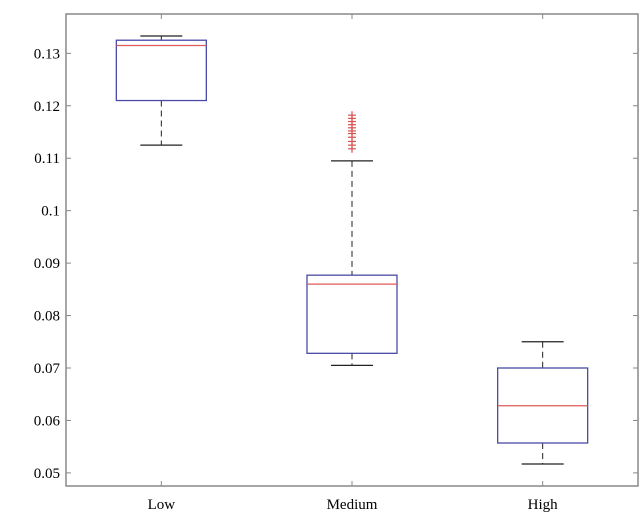 Image resolution: width=642 pixels, height=515 pixels. I want to click on y-tick-label: 0.08, so click(47, 317).